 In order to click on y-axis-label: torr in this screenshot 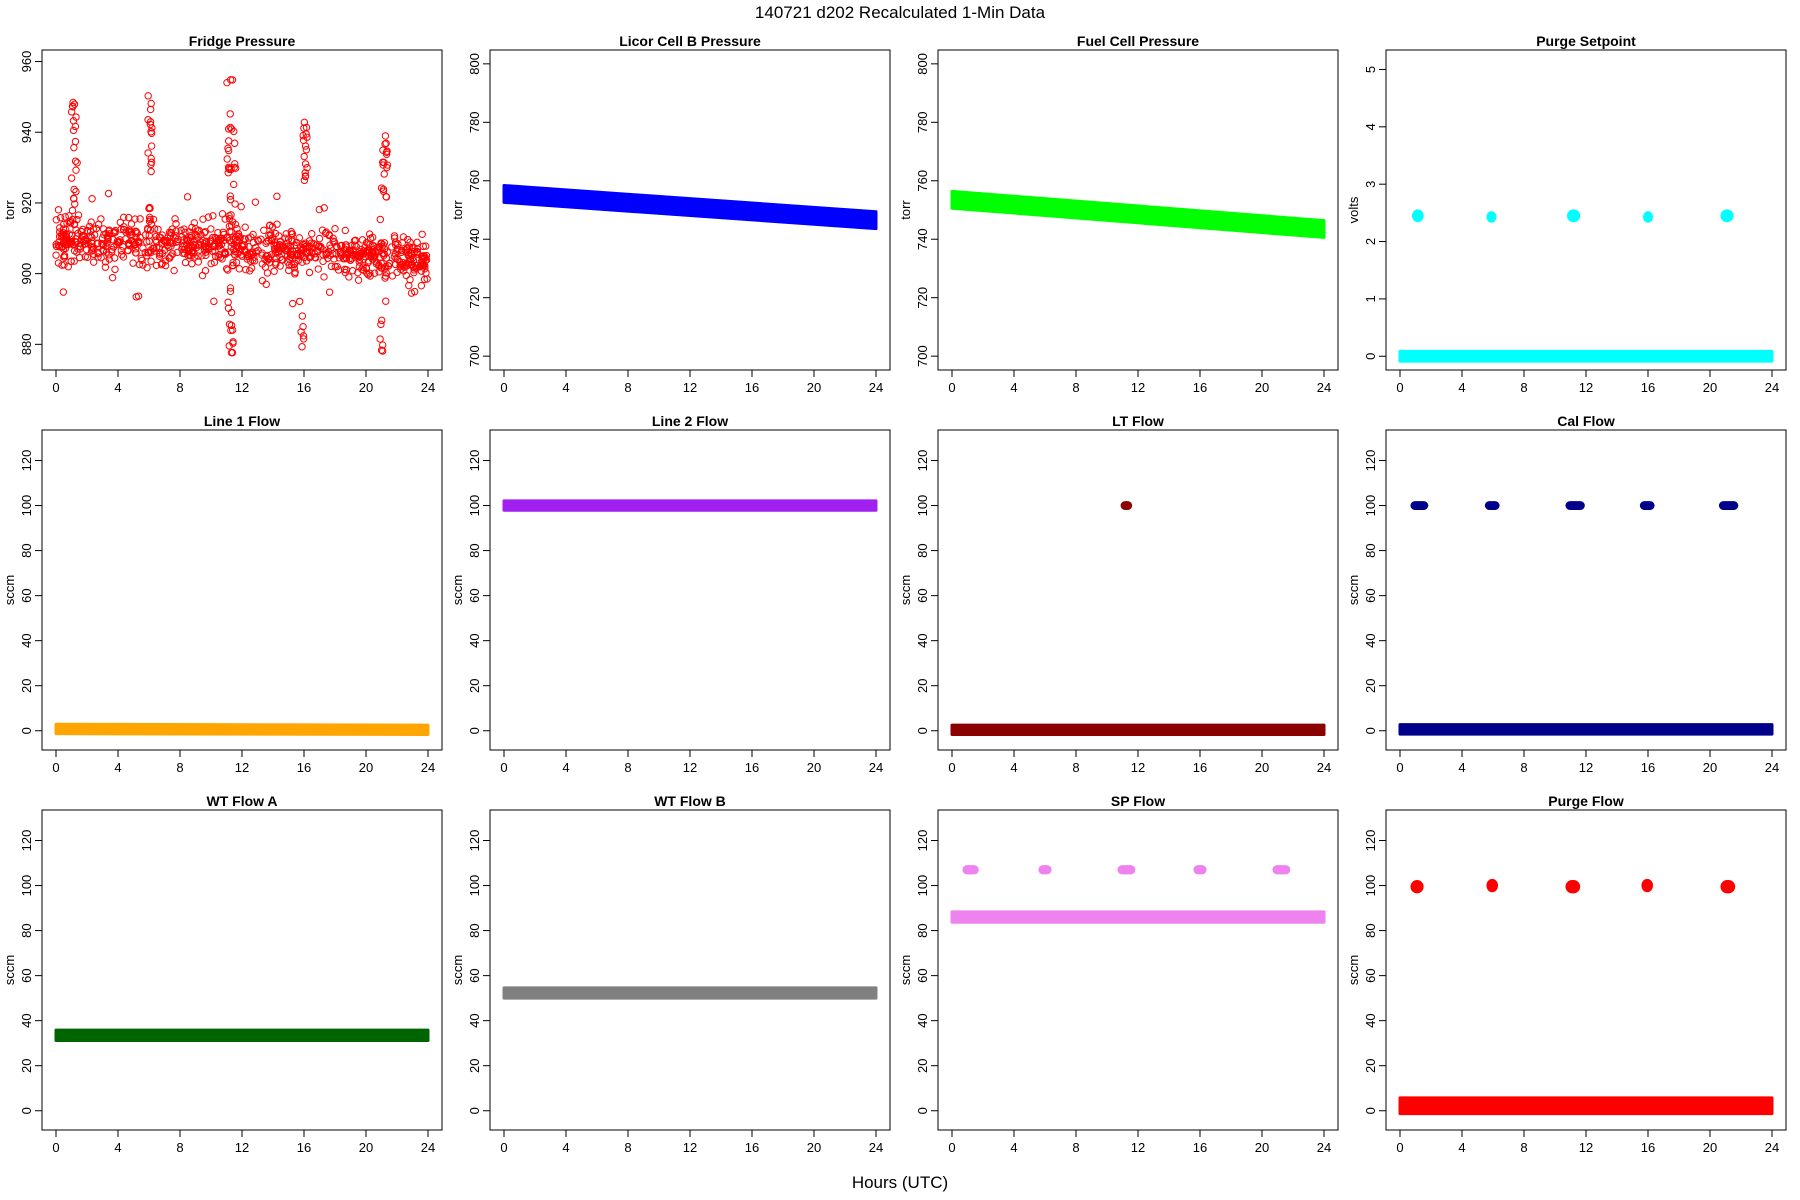, I will do `click(905, 210)`.